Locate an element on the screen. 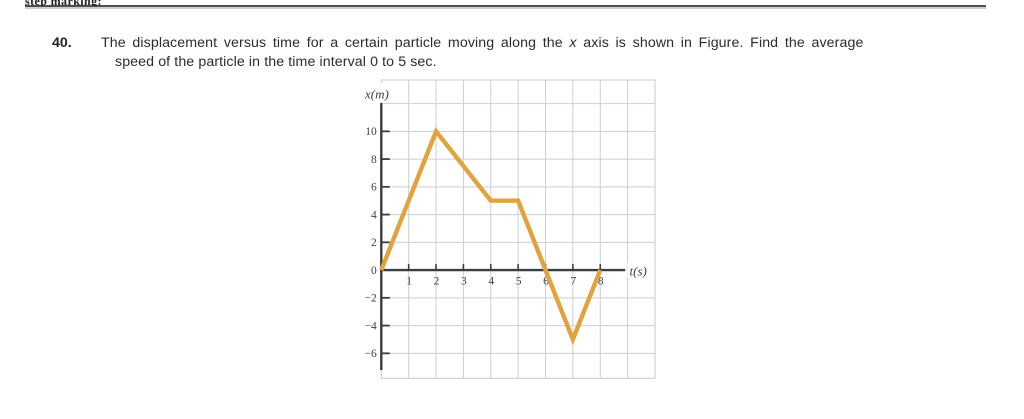  cropped-previous-line: step marking: is located at coordinates (95, 3).